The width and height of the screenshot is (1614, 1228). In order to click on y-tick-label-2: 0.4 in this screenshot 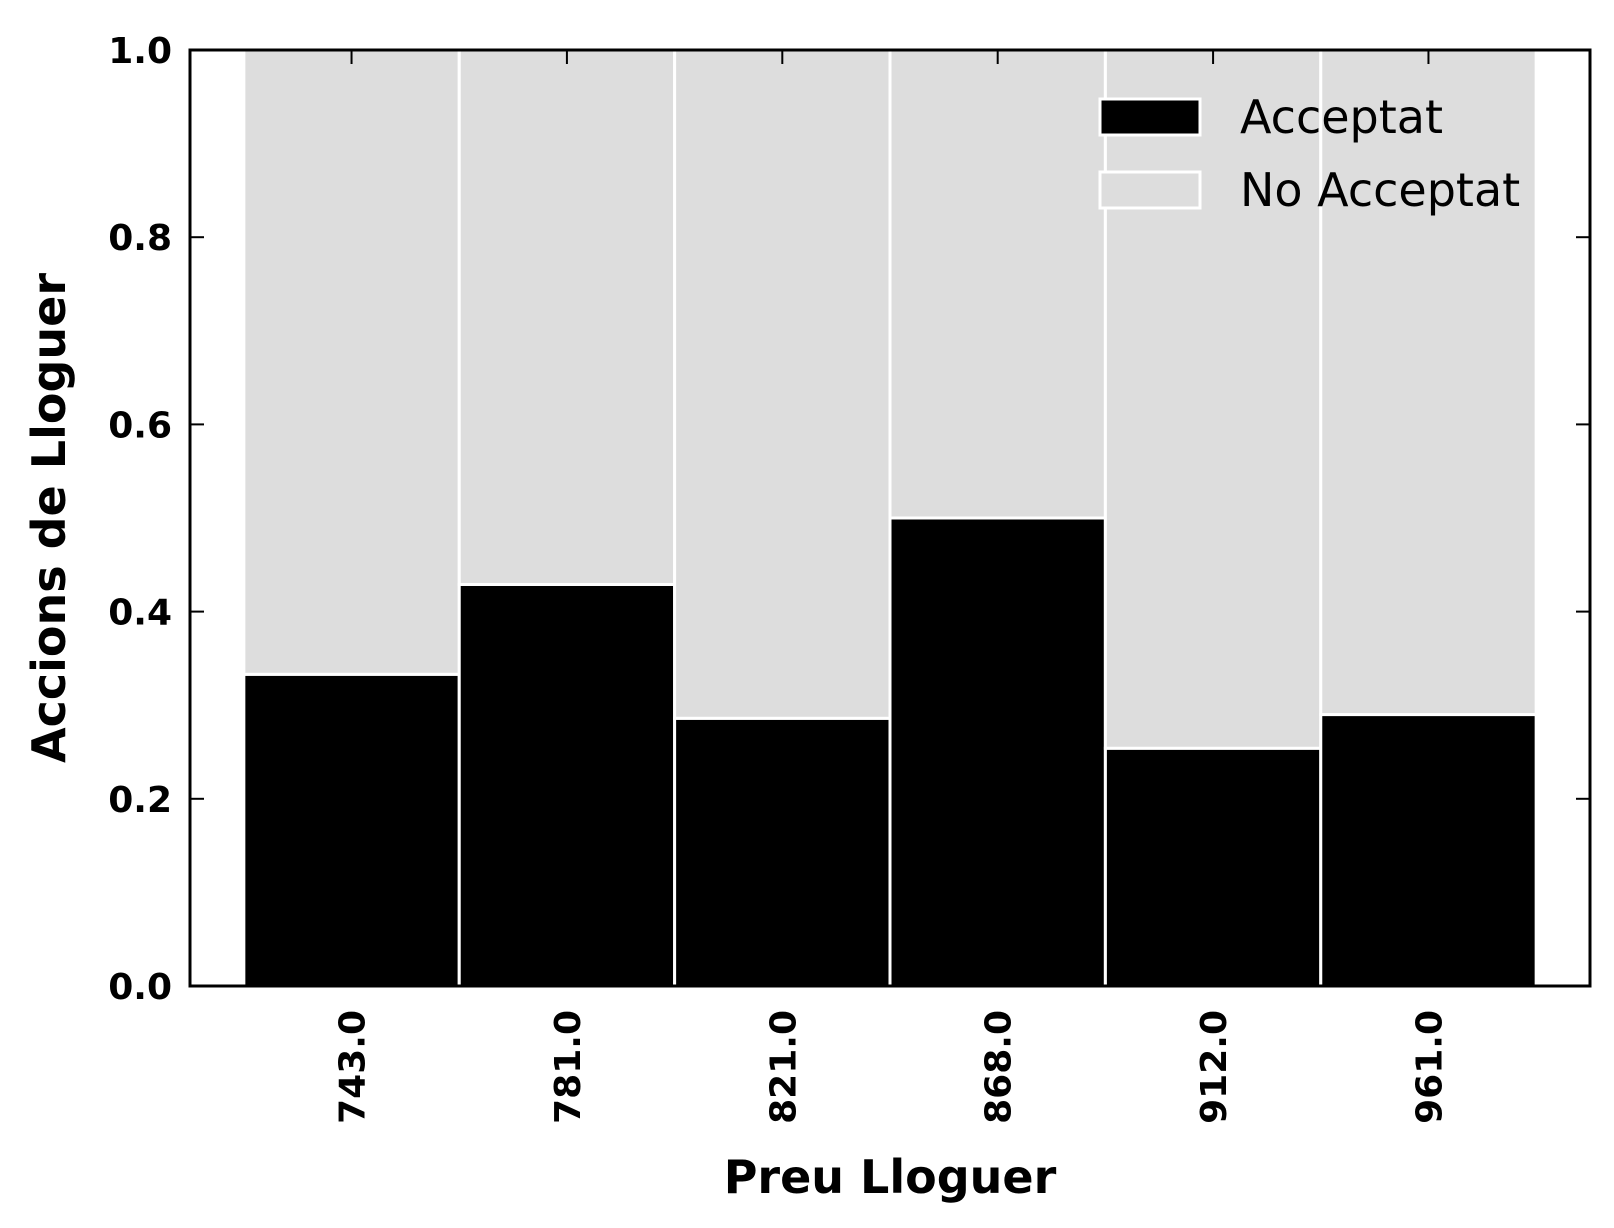, I will do `click(140, 613)`.